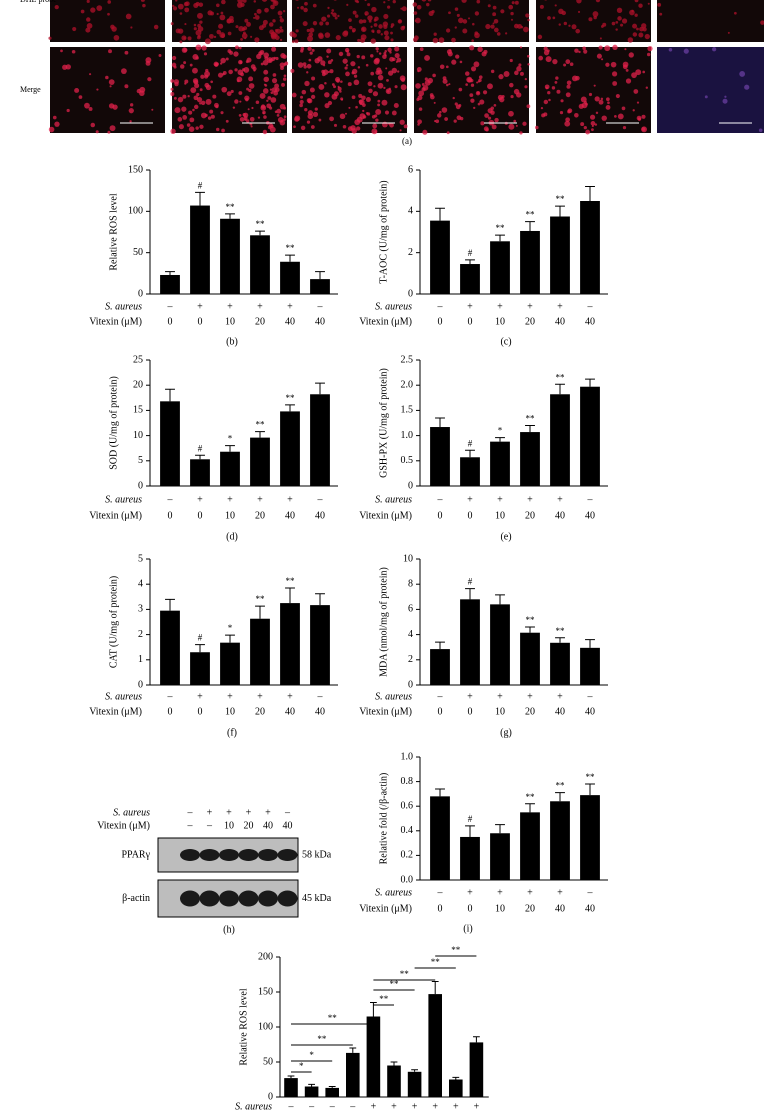 The height and width of the screenshot is (1111, 764). What do you see at coordinates (265, 956) in the screenshot?
I see `y-tick-label: 200` at bounding box center [265, 956].